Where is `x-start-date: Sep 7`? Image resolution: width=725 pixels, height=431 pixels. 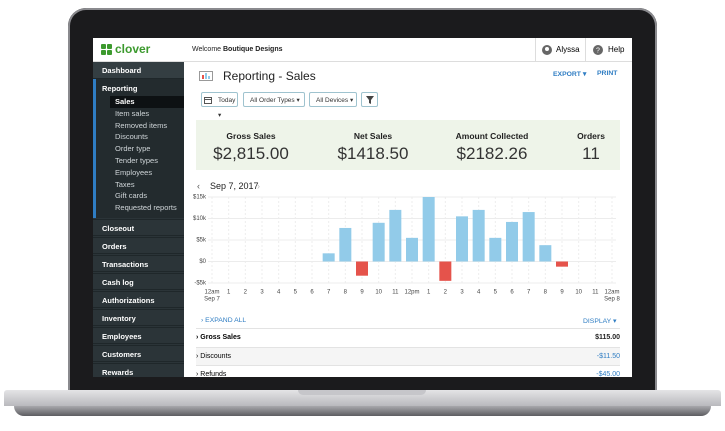
x-start-date: Sep 7 is located at coordinates (212, 300).